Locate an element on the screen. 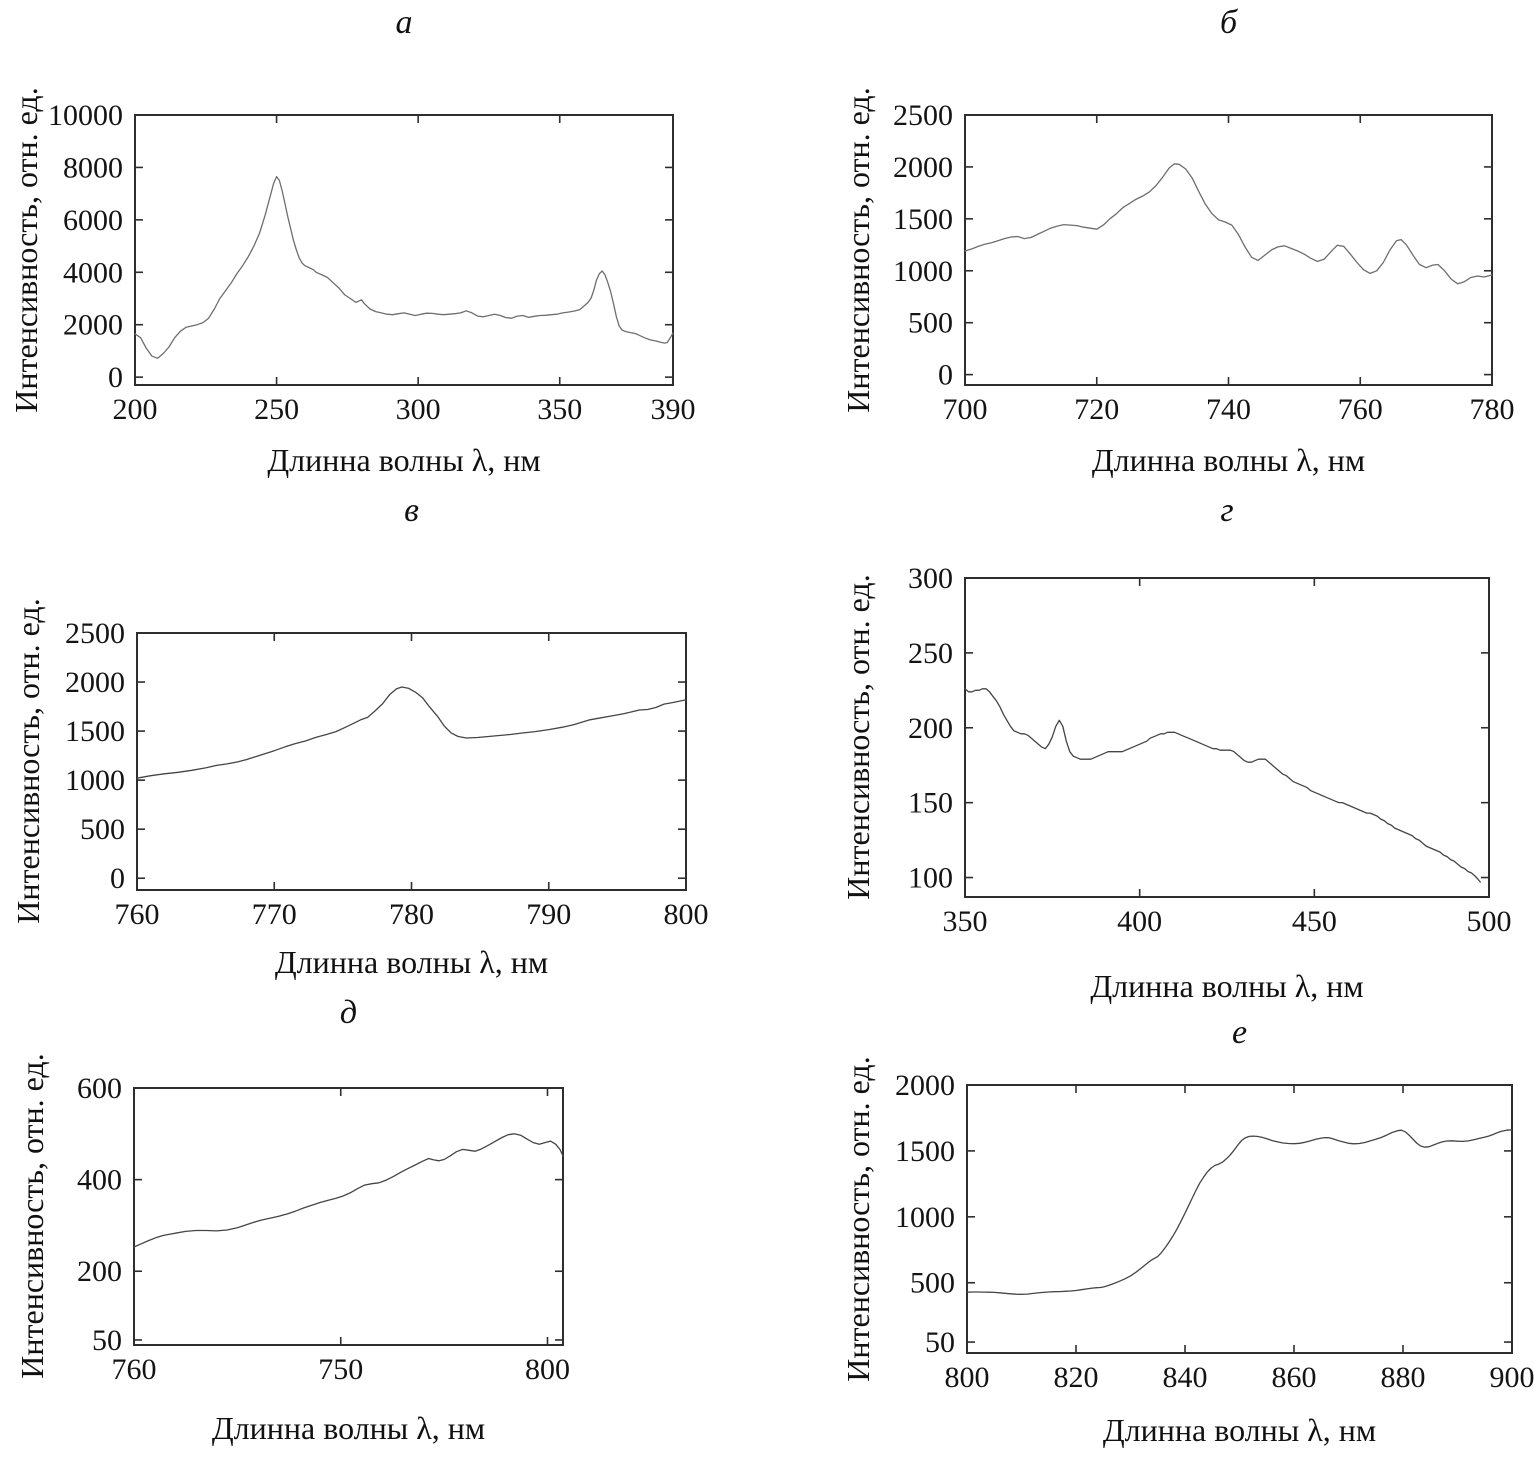 The width and height of the screenshot is (1535, 1462). panel-b-xtick: 700 is located at coordinates (965, 409).